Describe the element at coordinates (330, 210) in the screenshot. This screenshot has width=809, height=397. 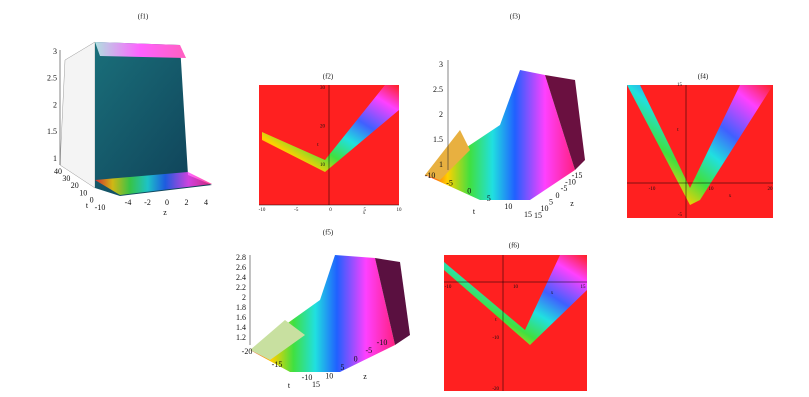
I see `x-tick-label: 0` at that location.